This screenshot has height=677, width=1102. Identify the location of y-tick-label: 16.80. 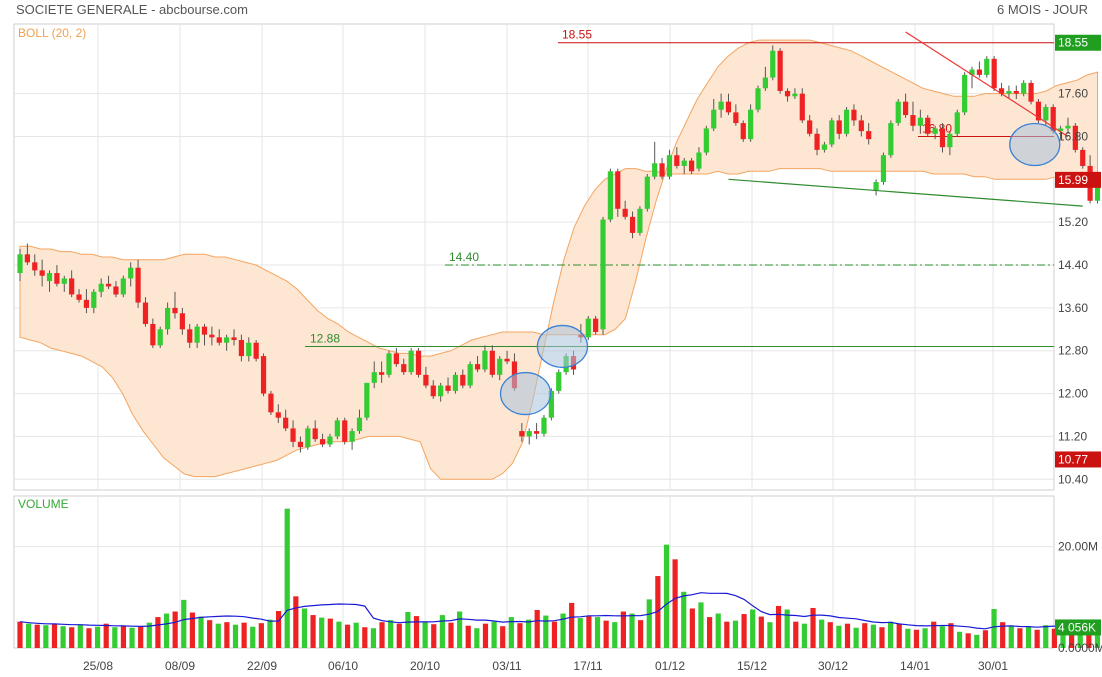
(1073, 136).